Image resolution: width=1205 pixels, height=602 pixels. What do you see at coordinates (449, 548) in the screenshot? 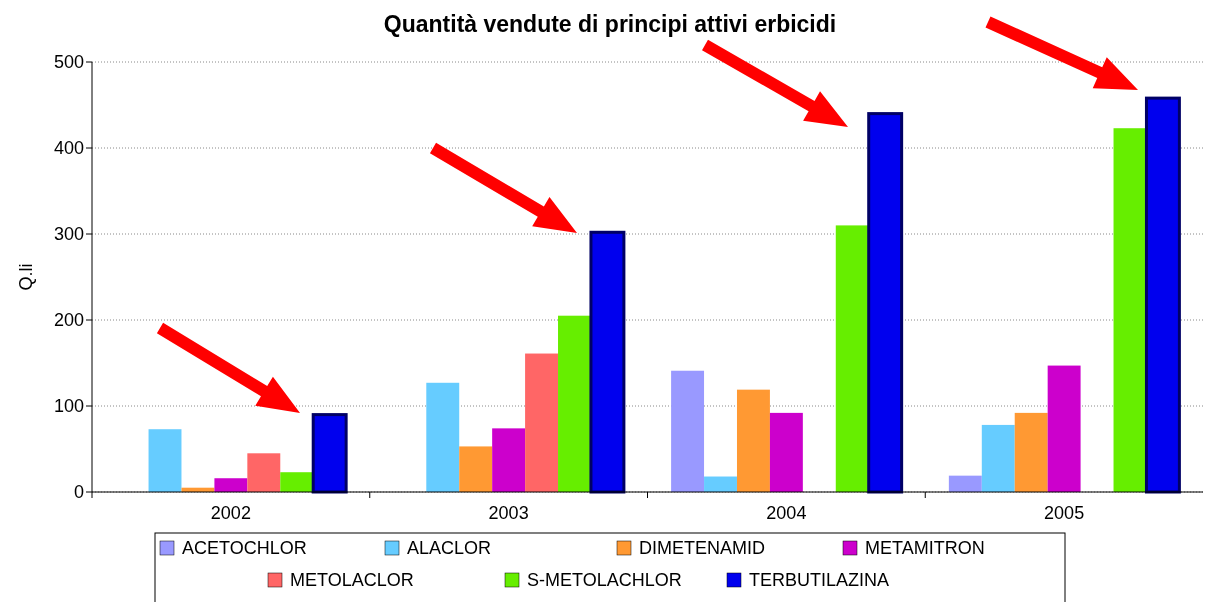
I see `legend-label: ALACLOR` at bounding box center [449, 548].